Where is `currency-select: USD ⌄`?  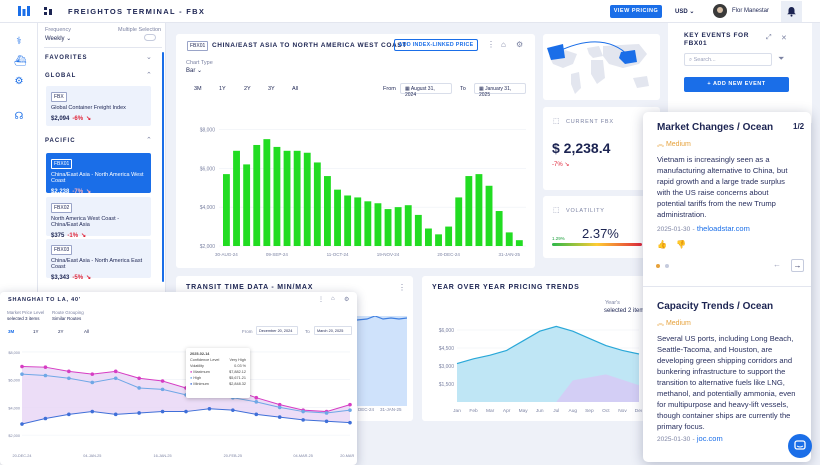 currency-select: USD ⌄ is located at coordinates (685, 12).